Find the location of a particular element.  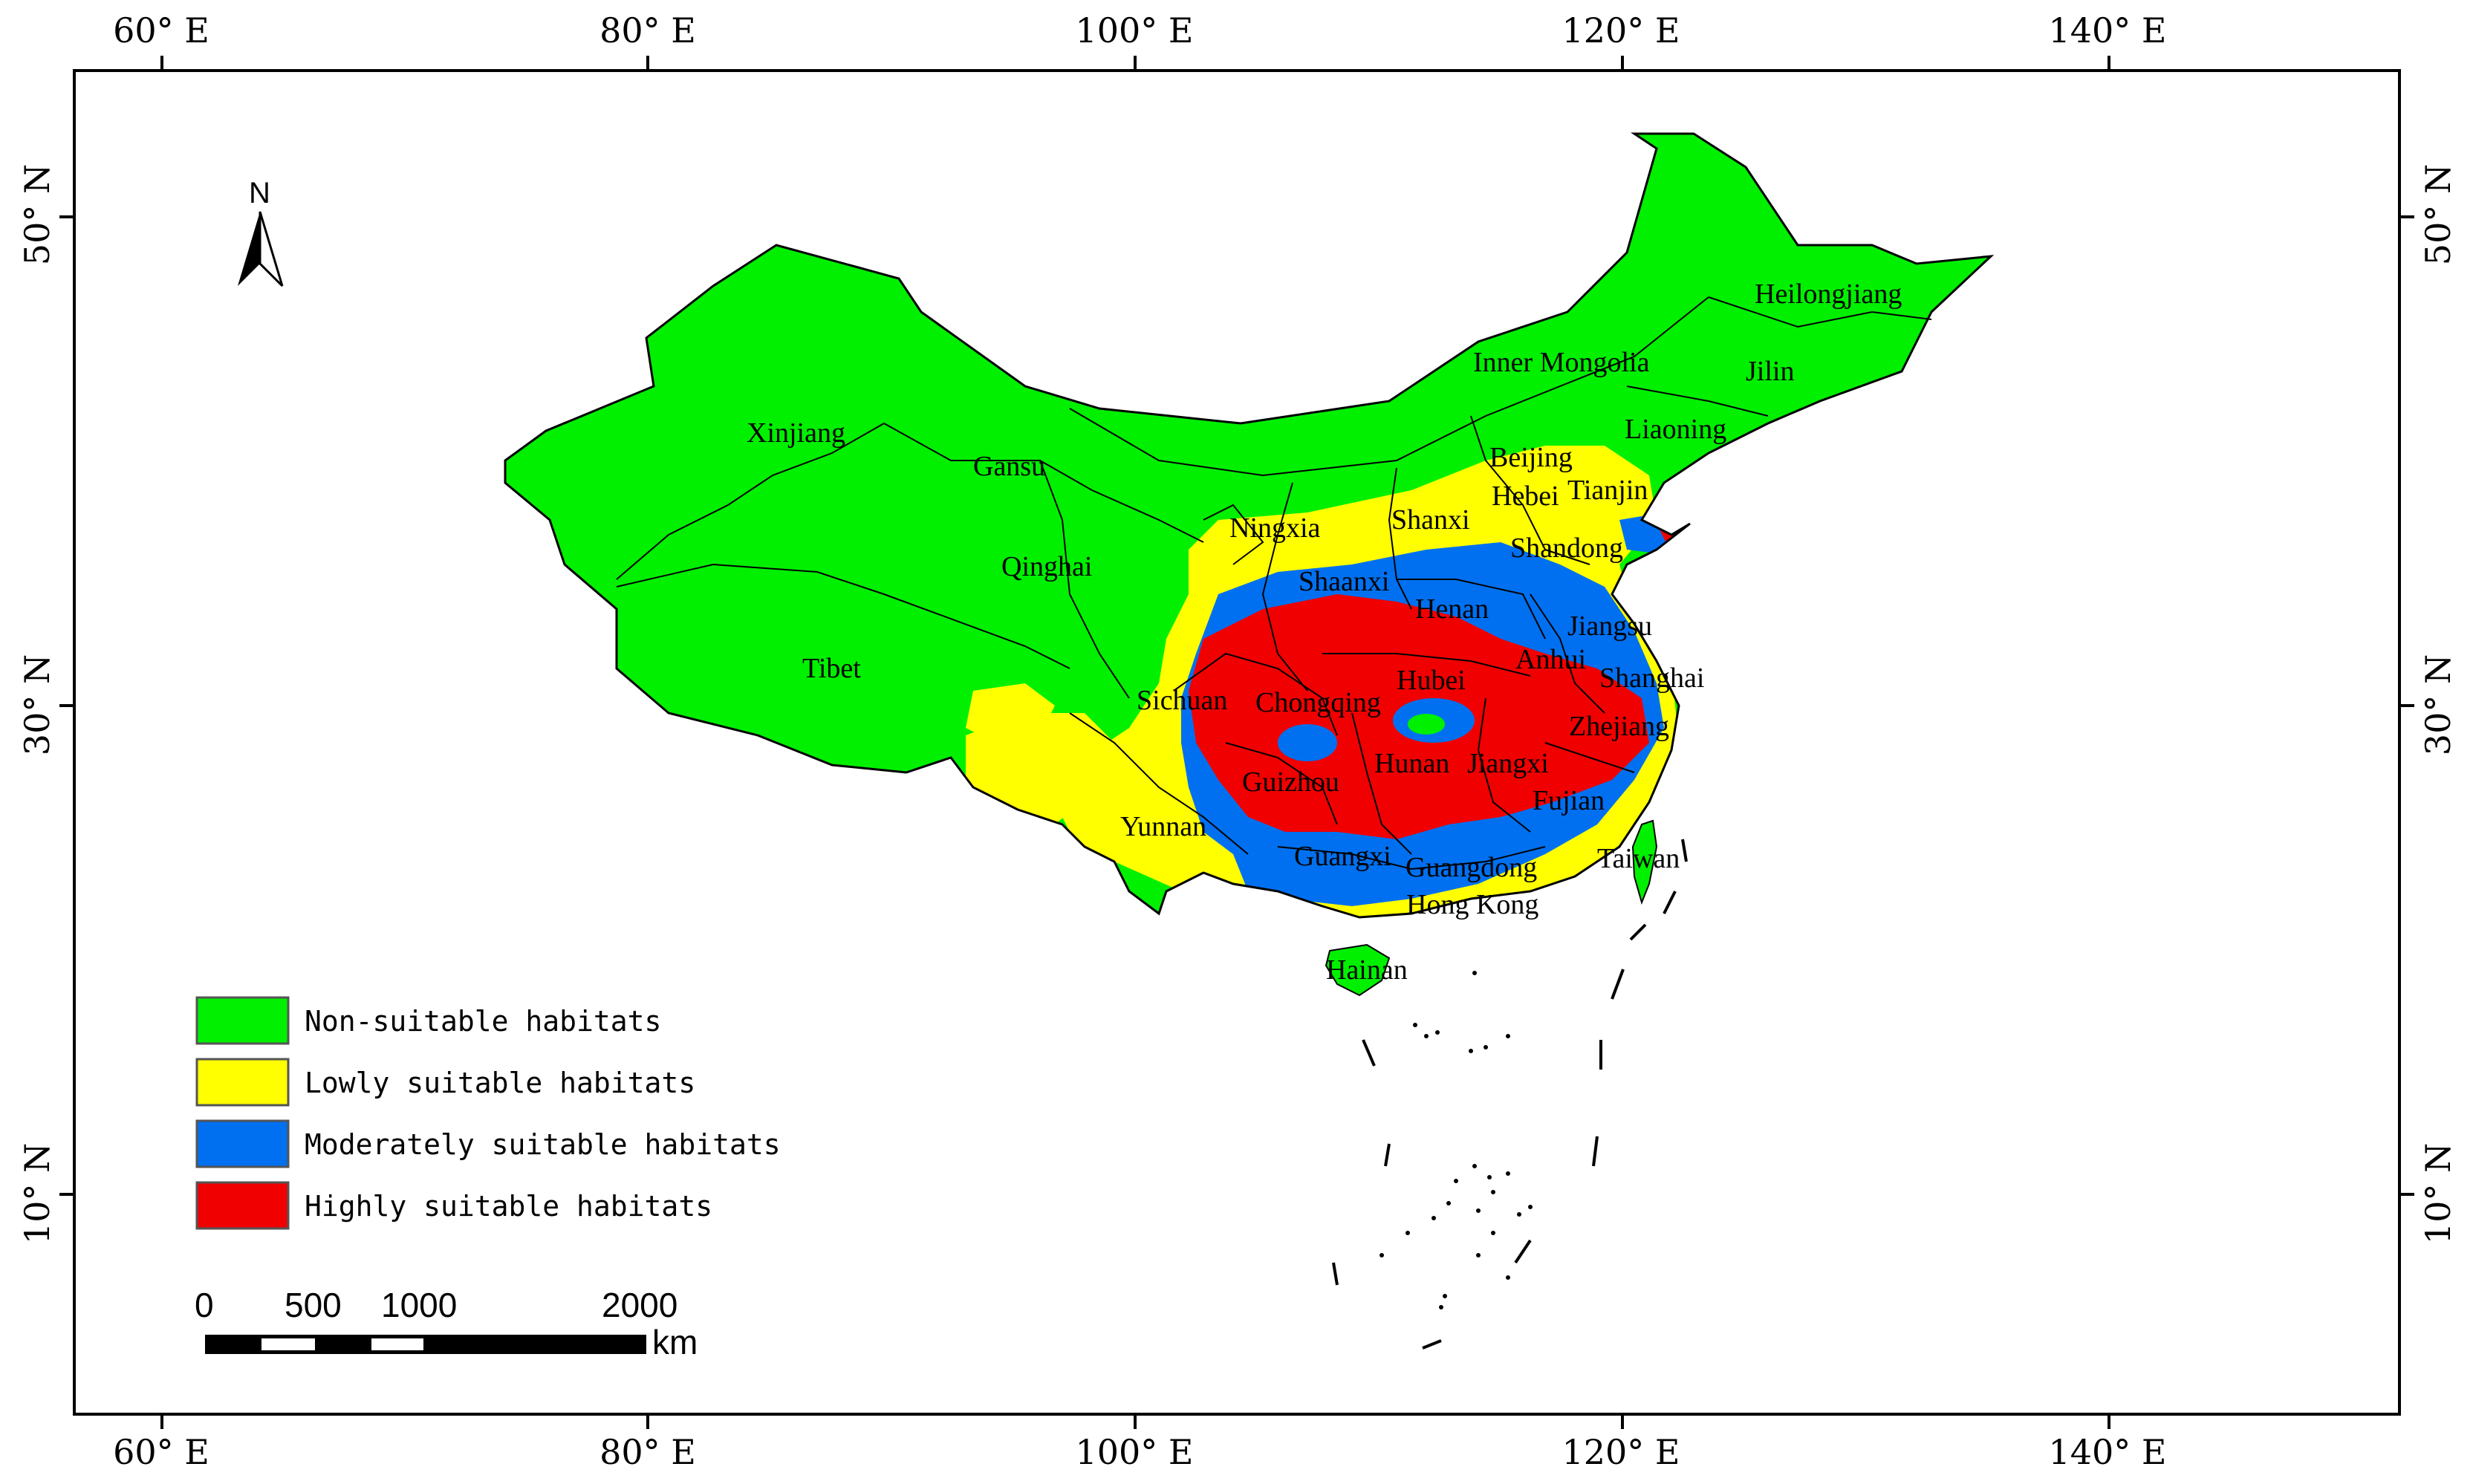

label-tianjin: Tianjin is located at coordinates (1608, 490).